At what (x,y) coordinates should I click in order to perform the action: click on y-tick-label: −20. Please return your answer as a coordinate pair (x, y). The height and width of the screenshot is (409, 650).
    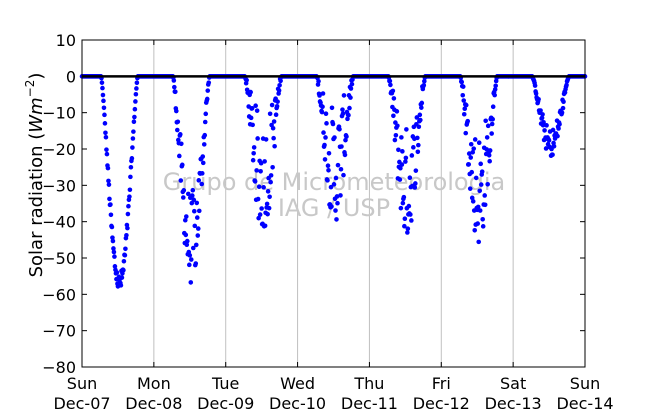
    Looking at the image, I should click on (59, 149).